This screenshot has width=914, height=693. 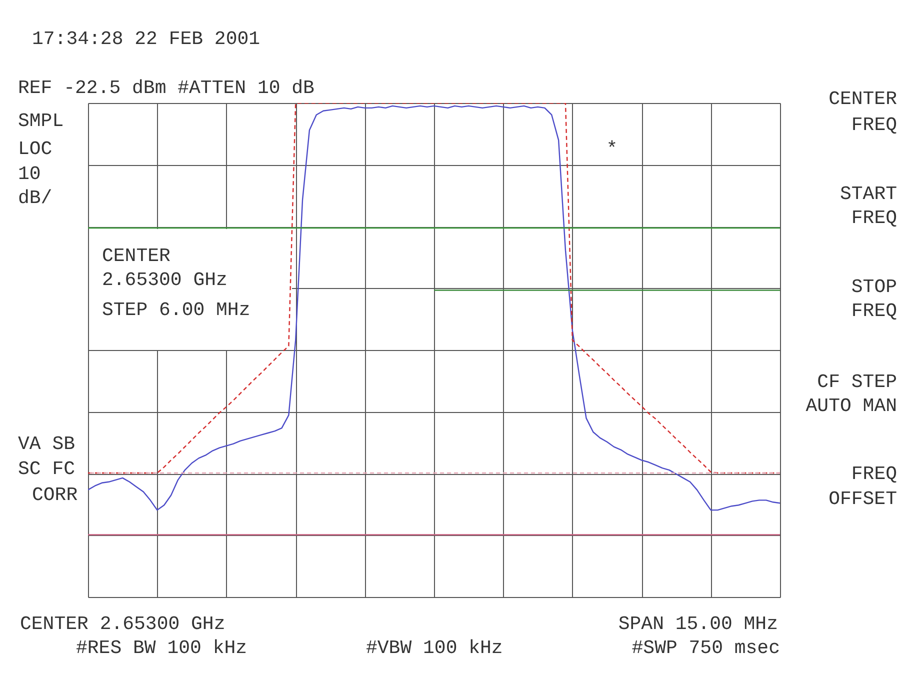 What do you see at coordinates (123, 624) in the screenshot?
I see `text: CENTER 2.65300 GHz` at bounding box center [123, 624].